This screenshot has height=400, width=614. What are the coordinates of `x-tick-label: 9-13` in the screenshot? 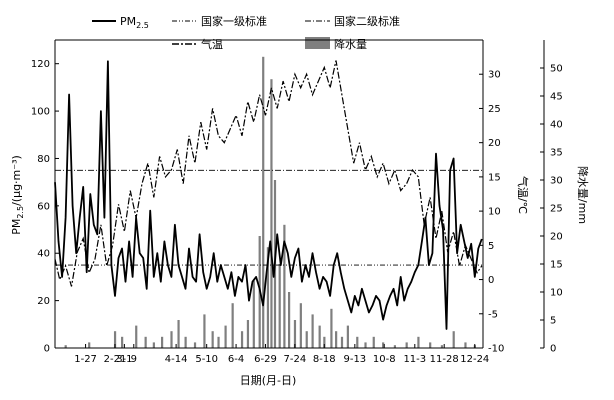 It's located at (354, 359).